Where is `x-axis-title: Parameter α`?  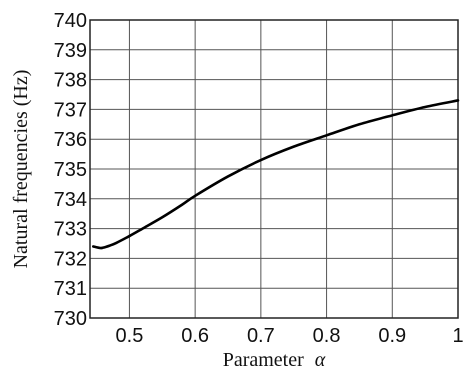 x-axis-title: Parameter α is located at coordinates (274, 360).